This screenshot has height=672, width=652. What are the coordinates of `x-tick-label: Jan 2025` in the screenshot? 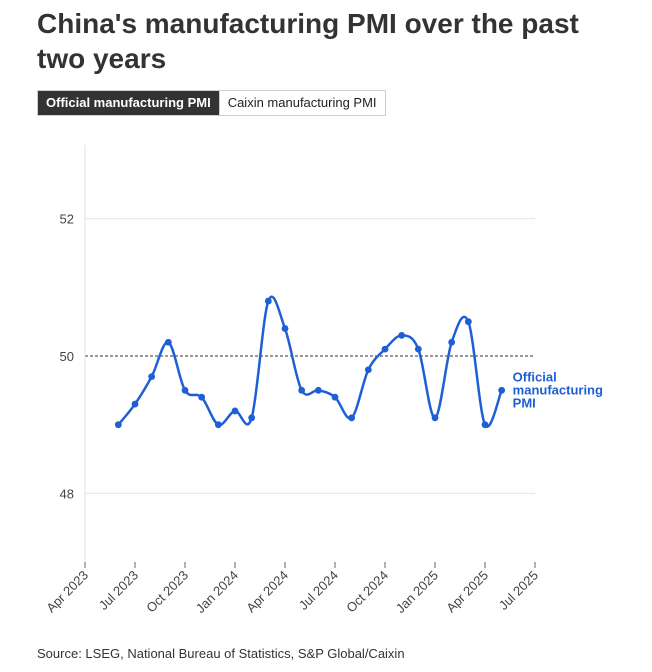 It's located at (417, 592).